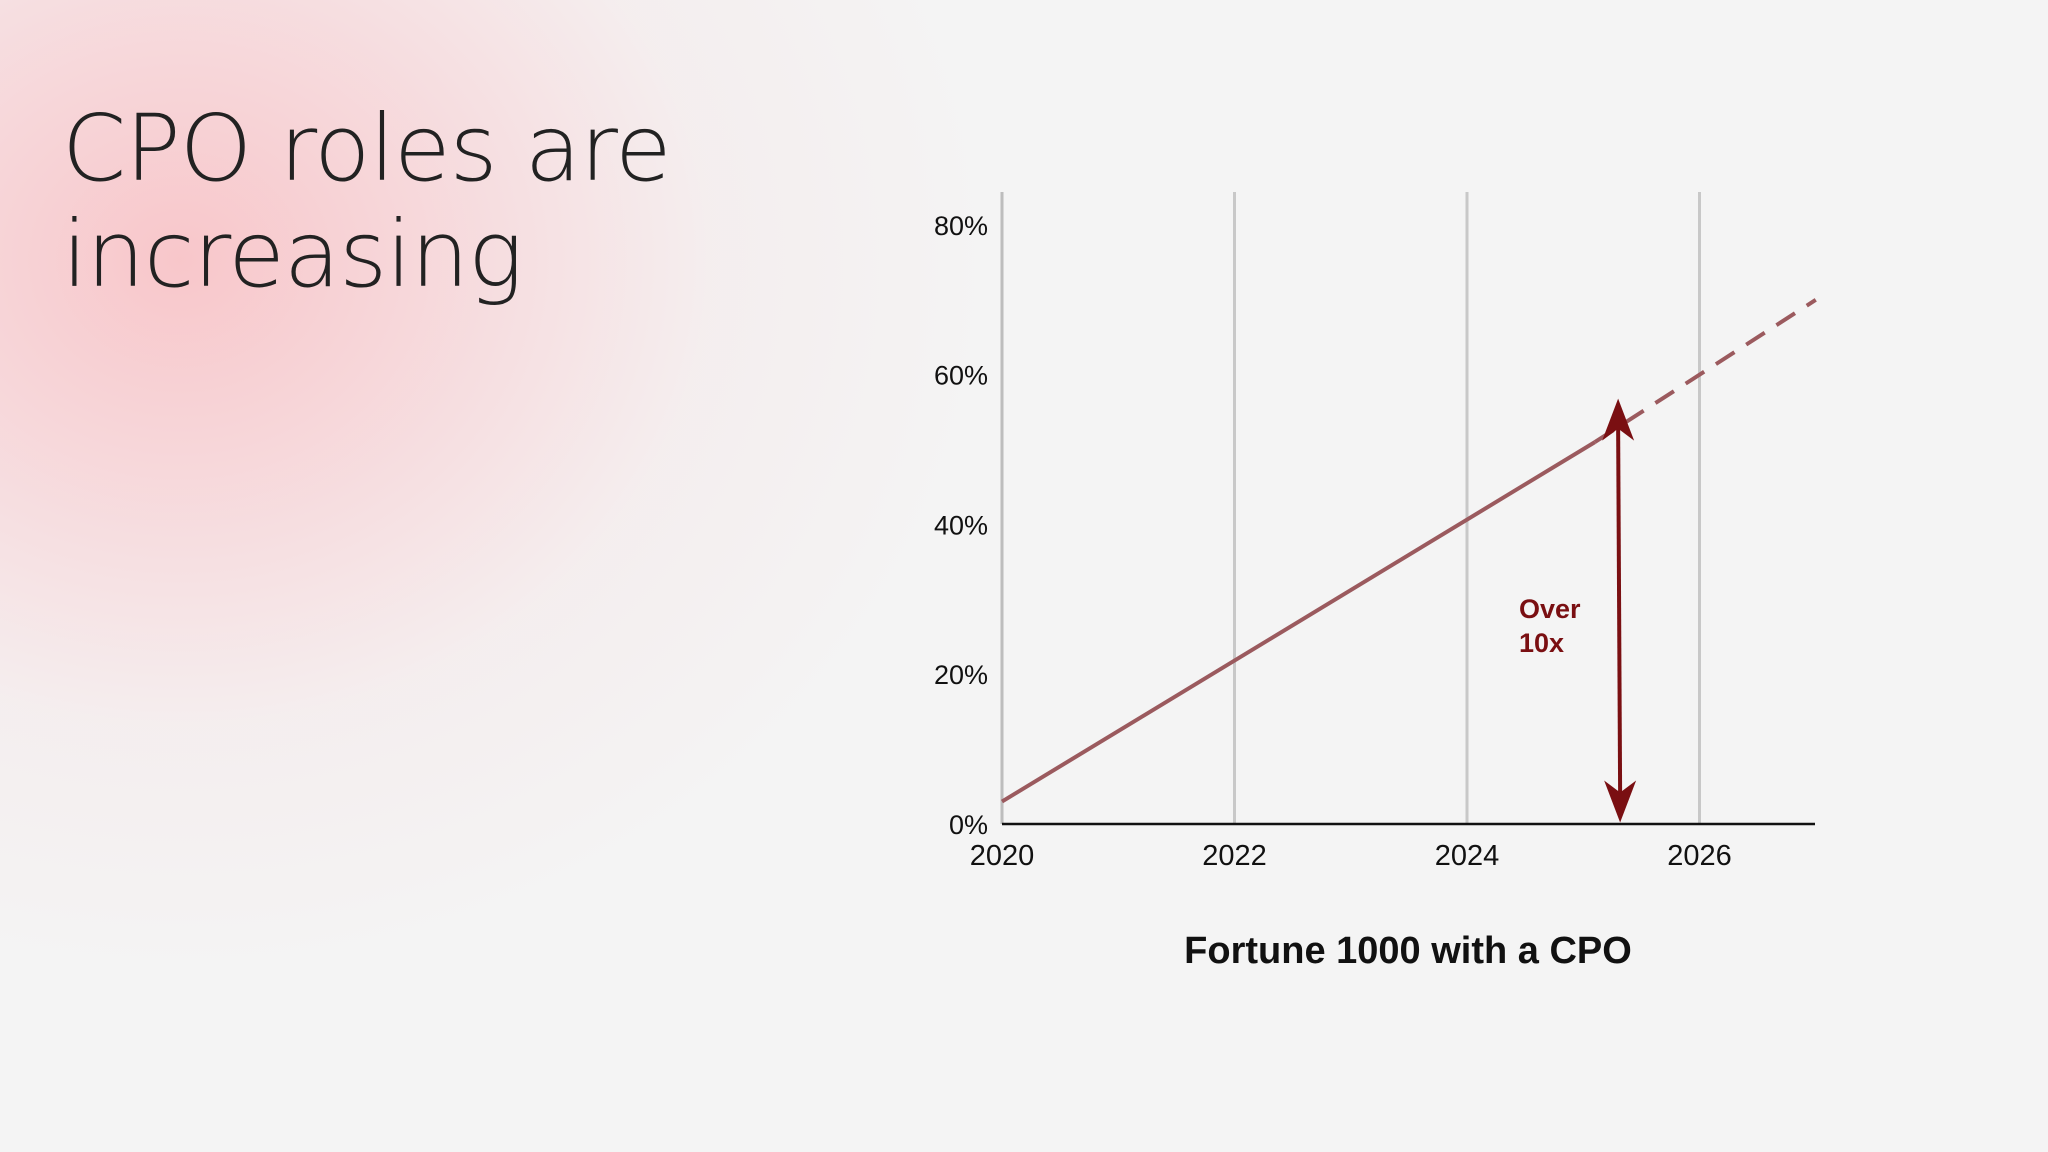  I want to click on series-line-solid, so click(1298, 622).